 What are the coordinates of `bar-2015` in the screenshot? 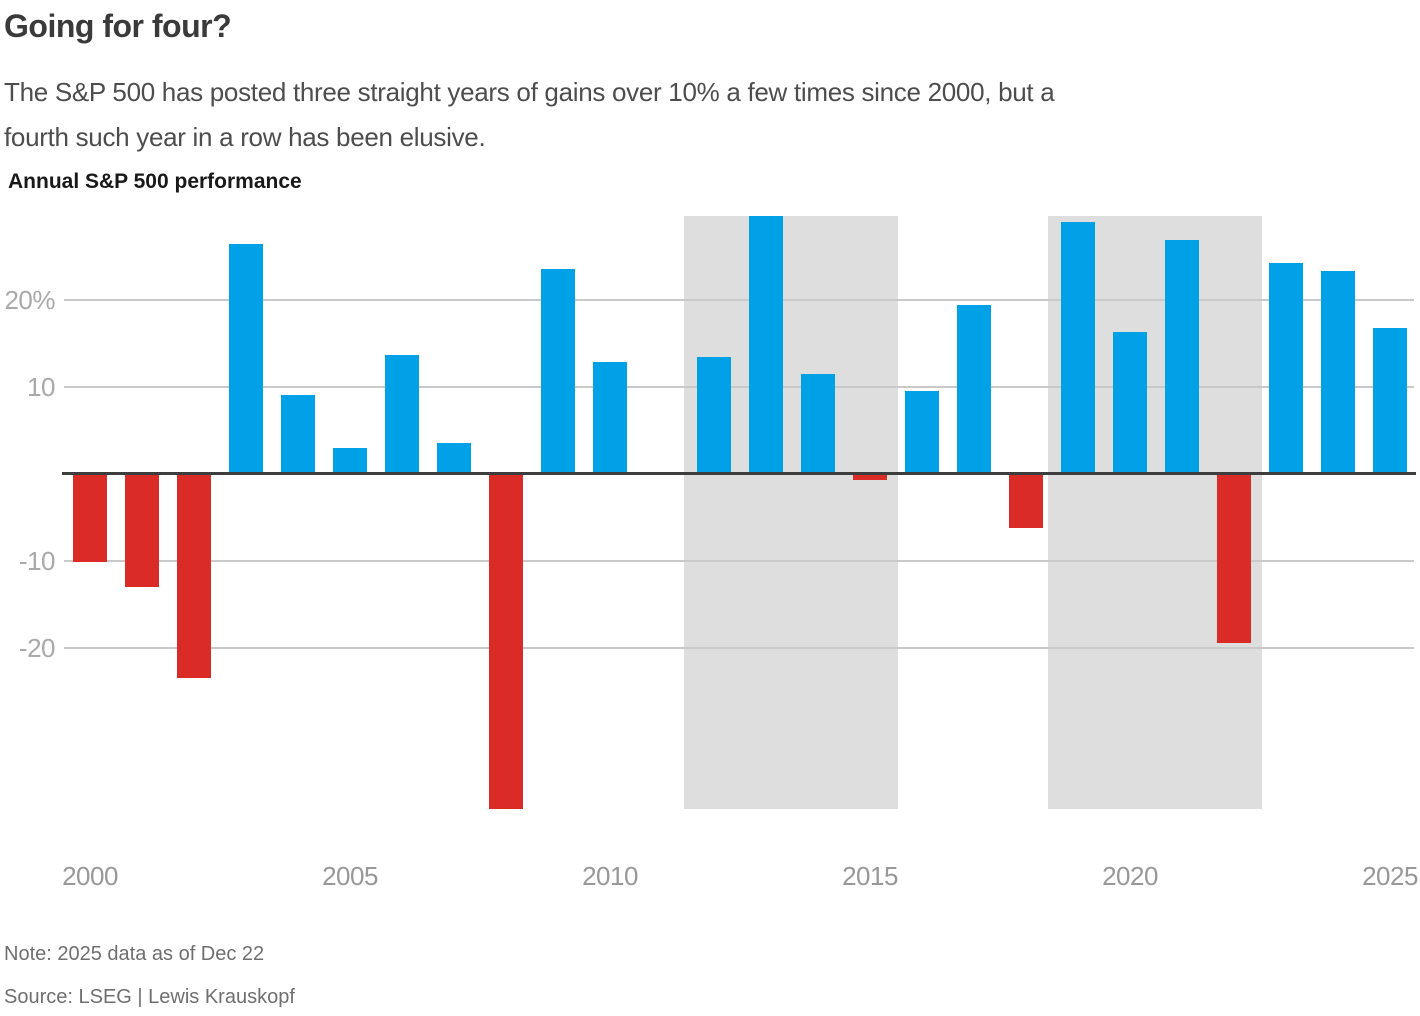 It's located at (870, 476).